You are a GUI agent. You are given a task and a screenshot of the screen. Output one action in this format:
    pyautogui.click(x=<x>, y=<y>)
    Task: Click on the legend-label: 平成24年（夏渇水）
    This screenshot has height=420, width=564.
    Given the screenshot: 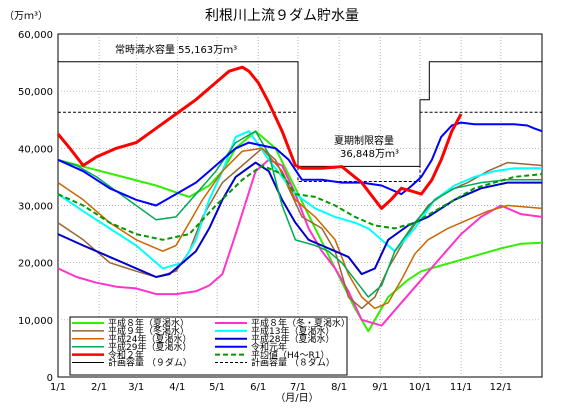 What is the action you would take?
    pyautogui.click(x=149, y=339)
    